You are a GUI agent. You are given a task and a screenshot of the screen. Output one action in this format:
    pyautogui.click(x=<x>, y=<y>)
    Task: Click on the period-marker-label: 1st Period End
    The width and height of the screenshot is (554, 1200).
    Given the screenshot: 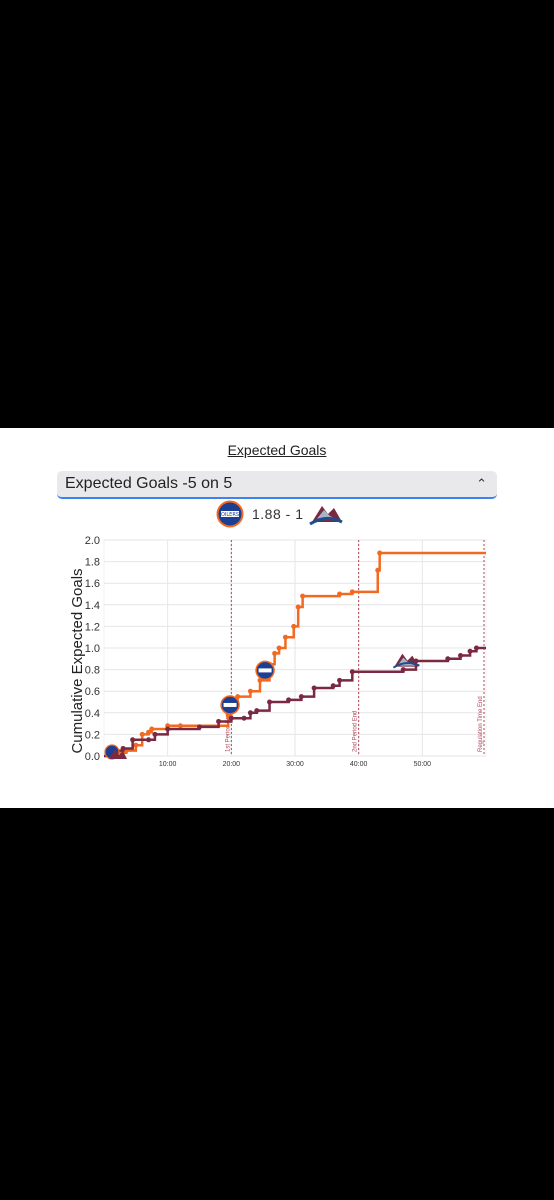 What is the action you would take?
    pyautogui.click(x=228, y=732)
    